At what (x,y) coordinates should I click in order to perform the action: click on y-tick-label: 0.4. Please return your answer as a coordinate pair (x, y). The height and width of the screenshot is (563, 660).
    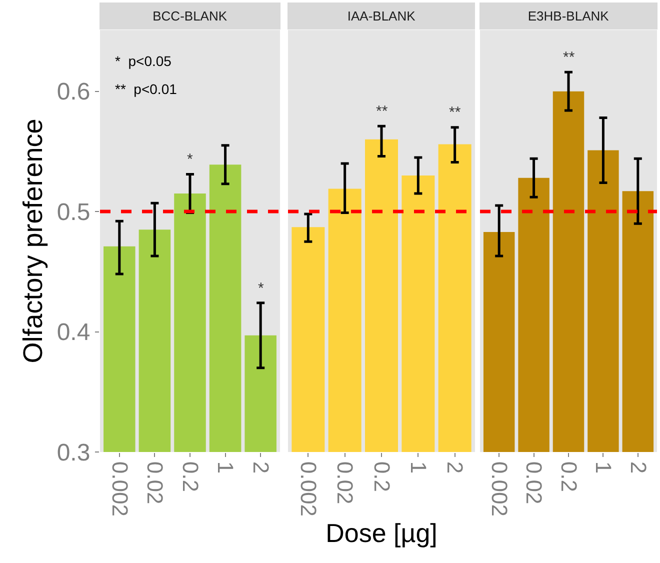
    Looking at the image, I should click on (73, 332).